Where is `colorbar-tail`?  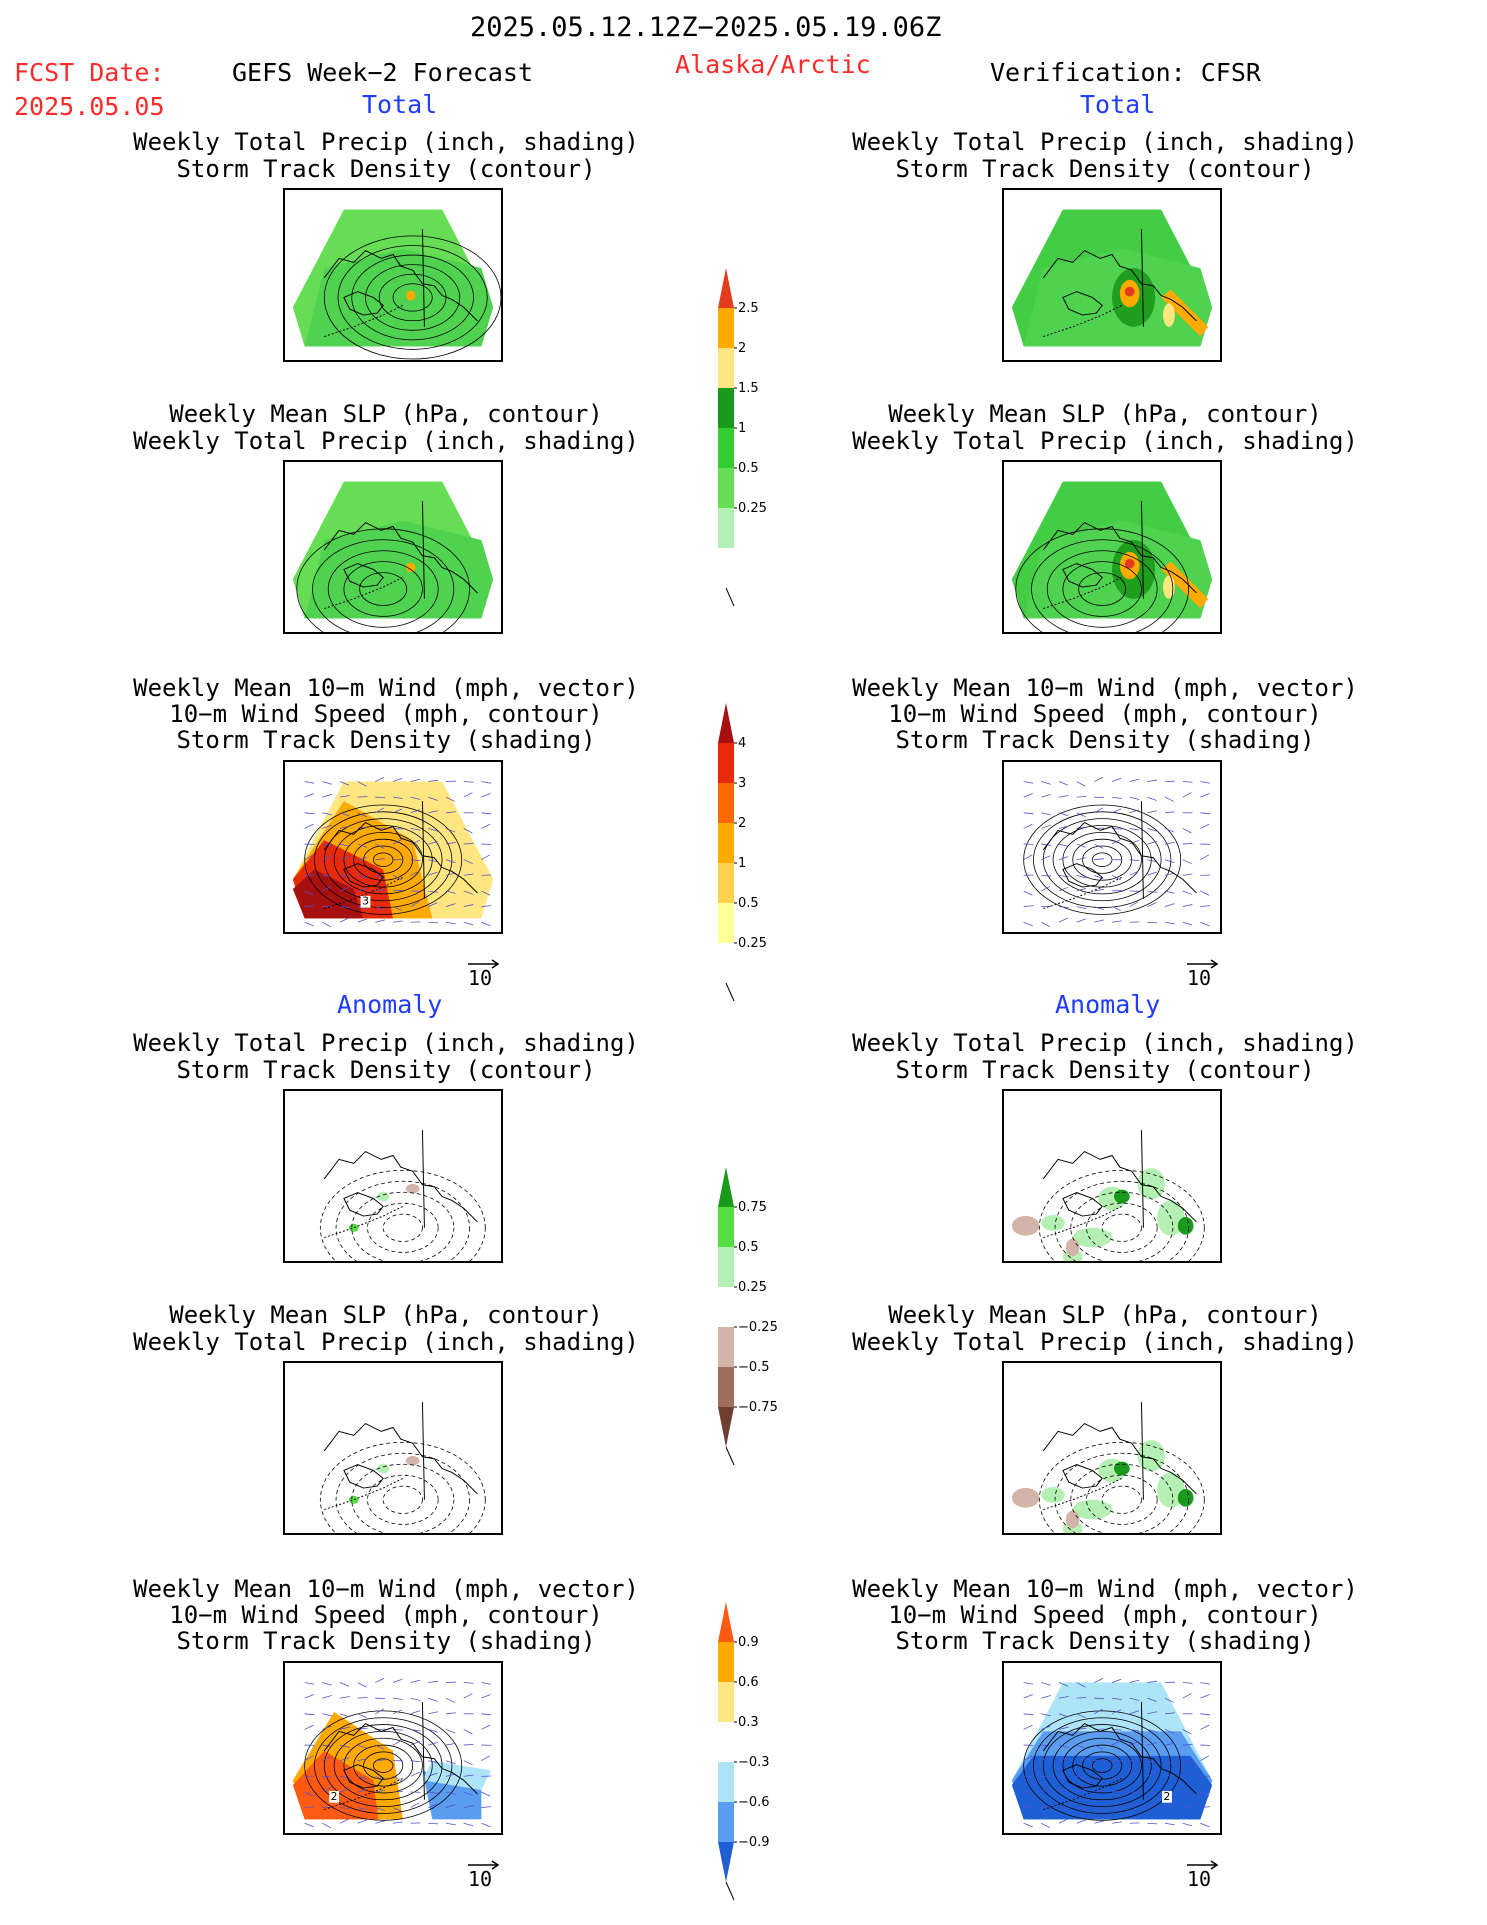 colorbar-tail is located at coordinates (730, 597).